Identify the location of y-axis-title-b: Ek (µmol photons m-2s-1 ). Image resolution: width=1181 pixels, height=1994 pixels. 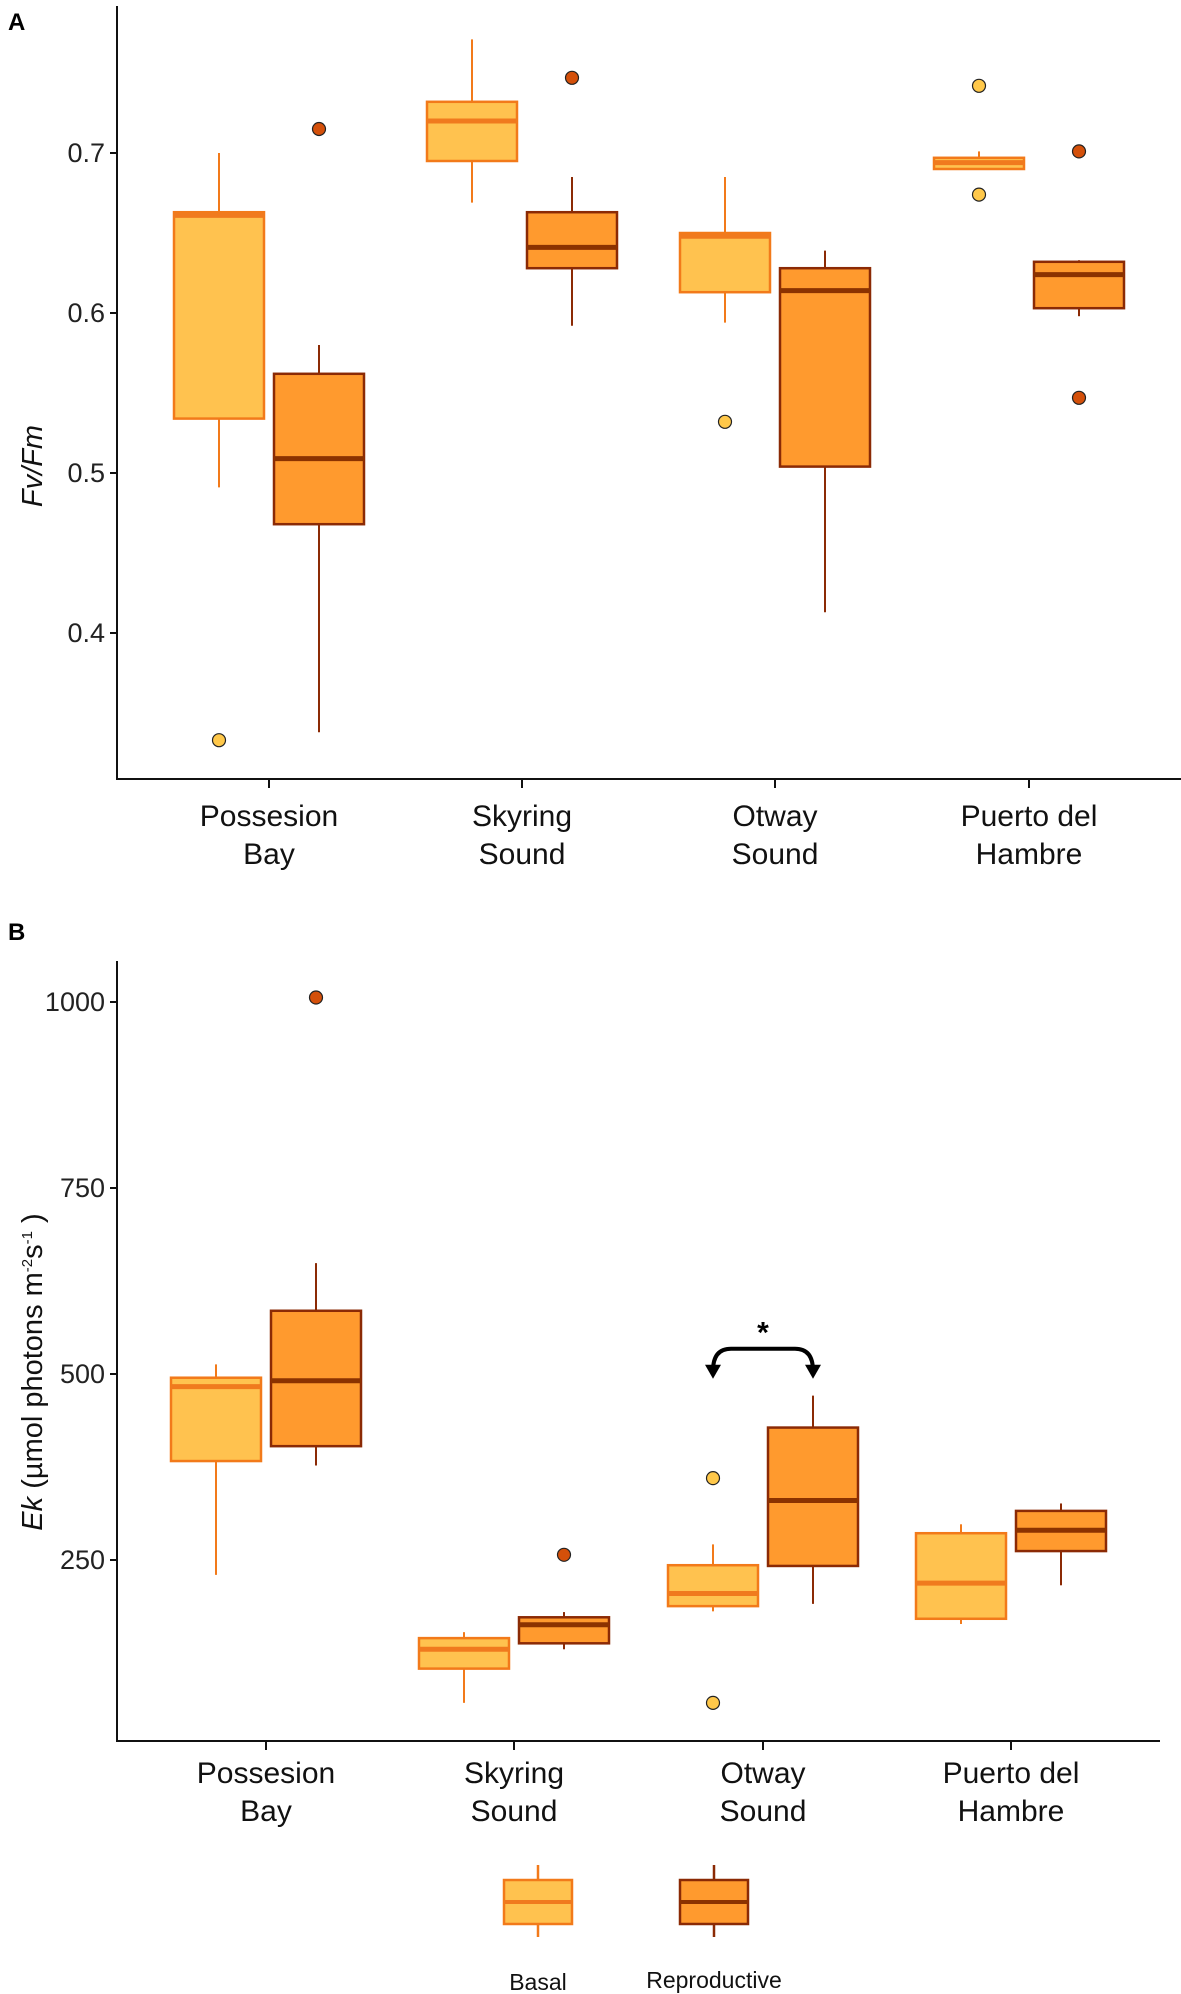
(33, 1371).